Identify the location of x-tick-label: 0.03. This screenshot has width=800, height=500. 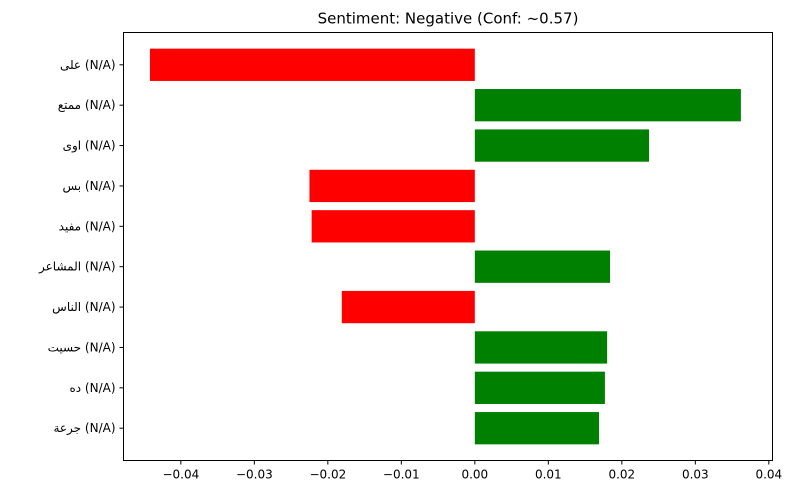
(695, 475).